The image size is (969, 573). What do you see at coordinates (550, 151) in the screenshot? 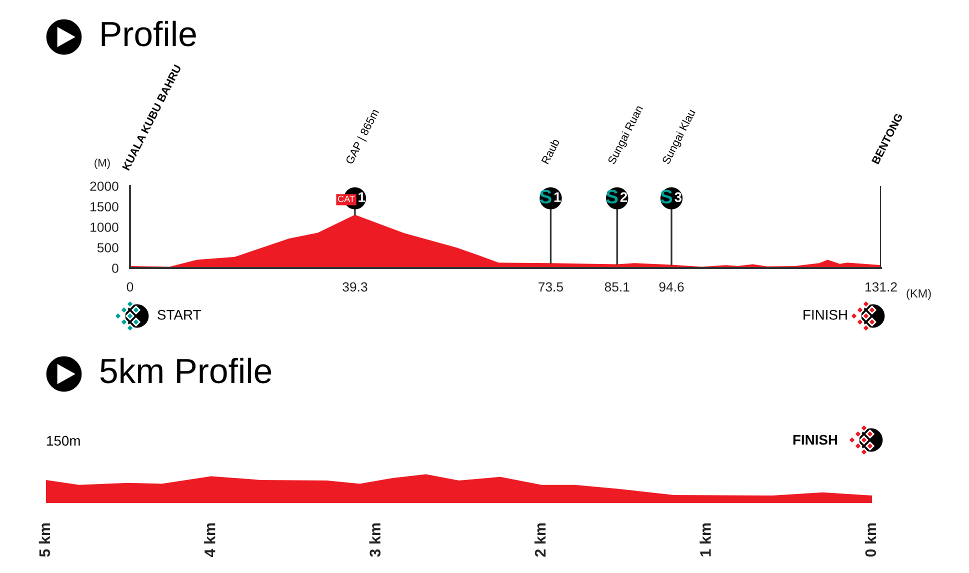
I see `text: Raub` at bounding box center [550, 151].